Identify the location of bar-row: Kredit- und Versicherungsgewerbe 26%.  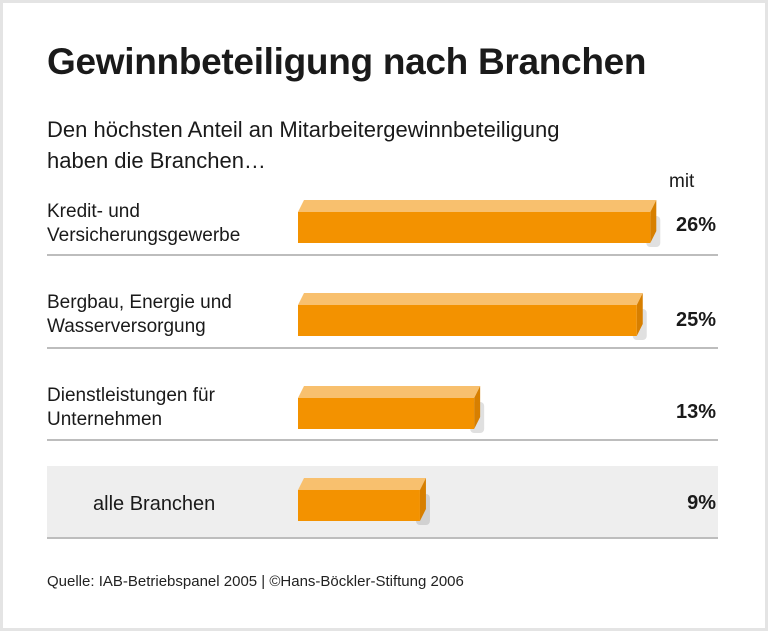
(382, 222).